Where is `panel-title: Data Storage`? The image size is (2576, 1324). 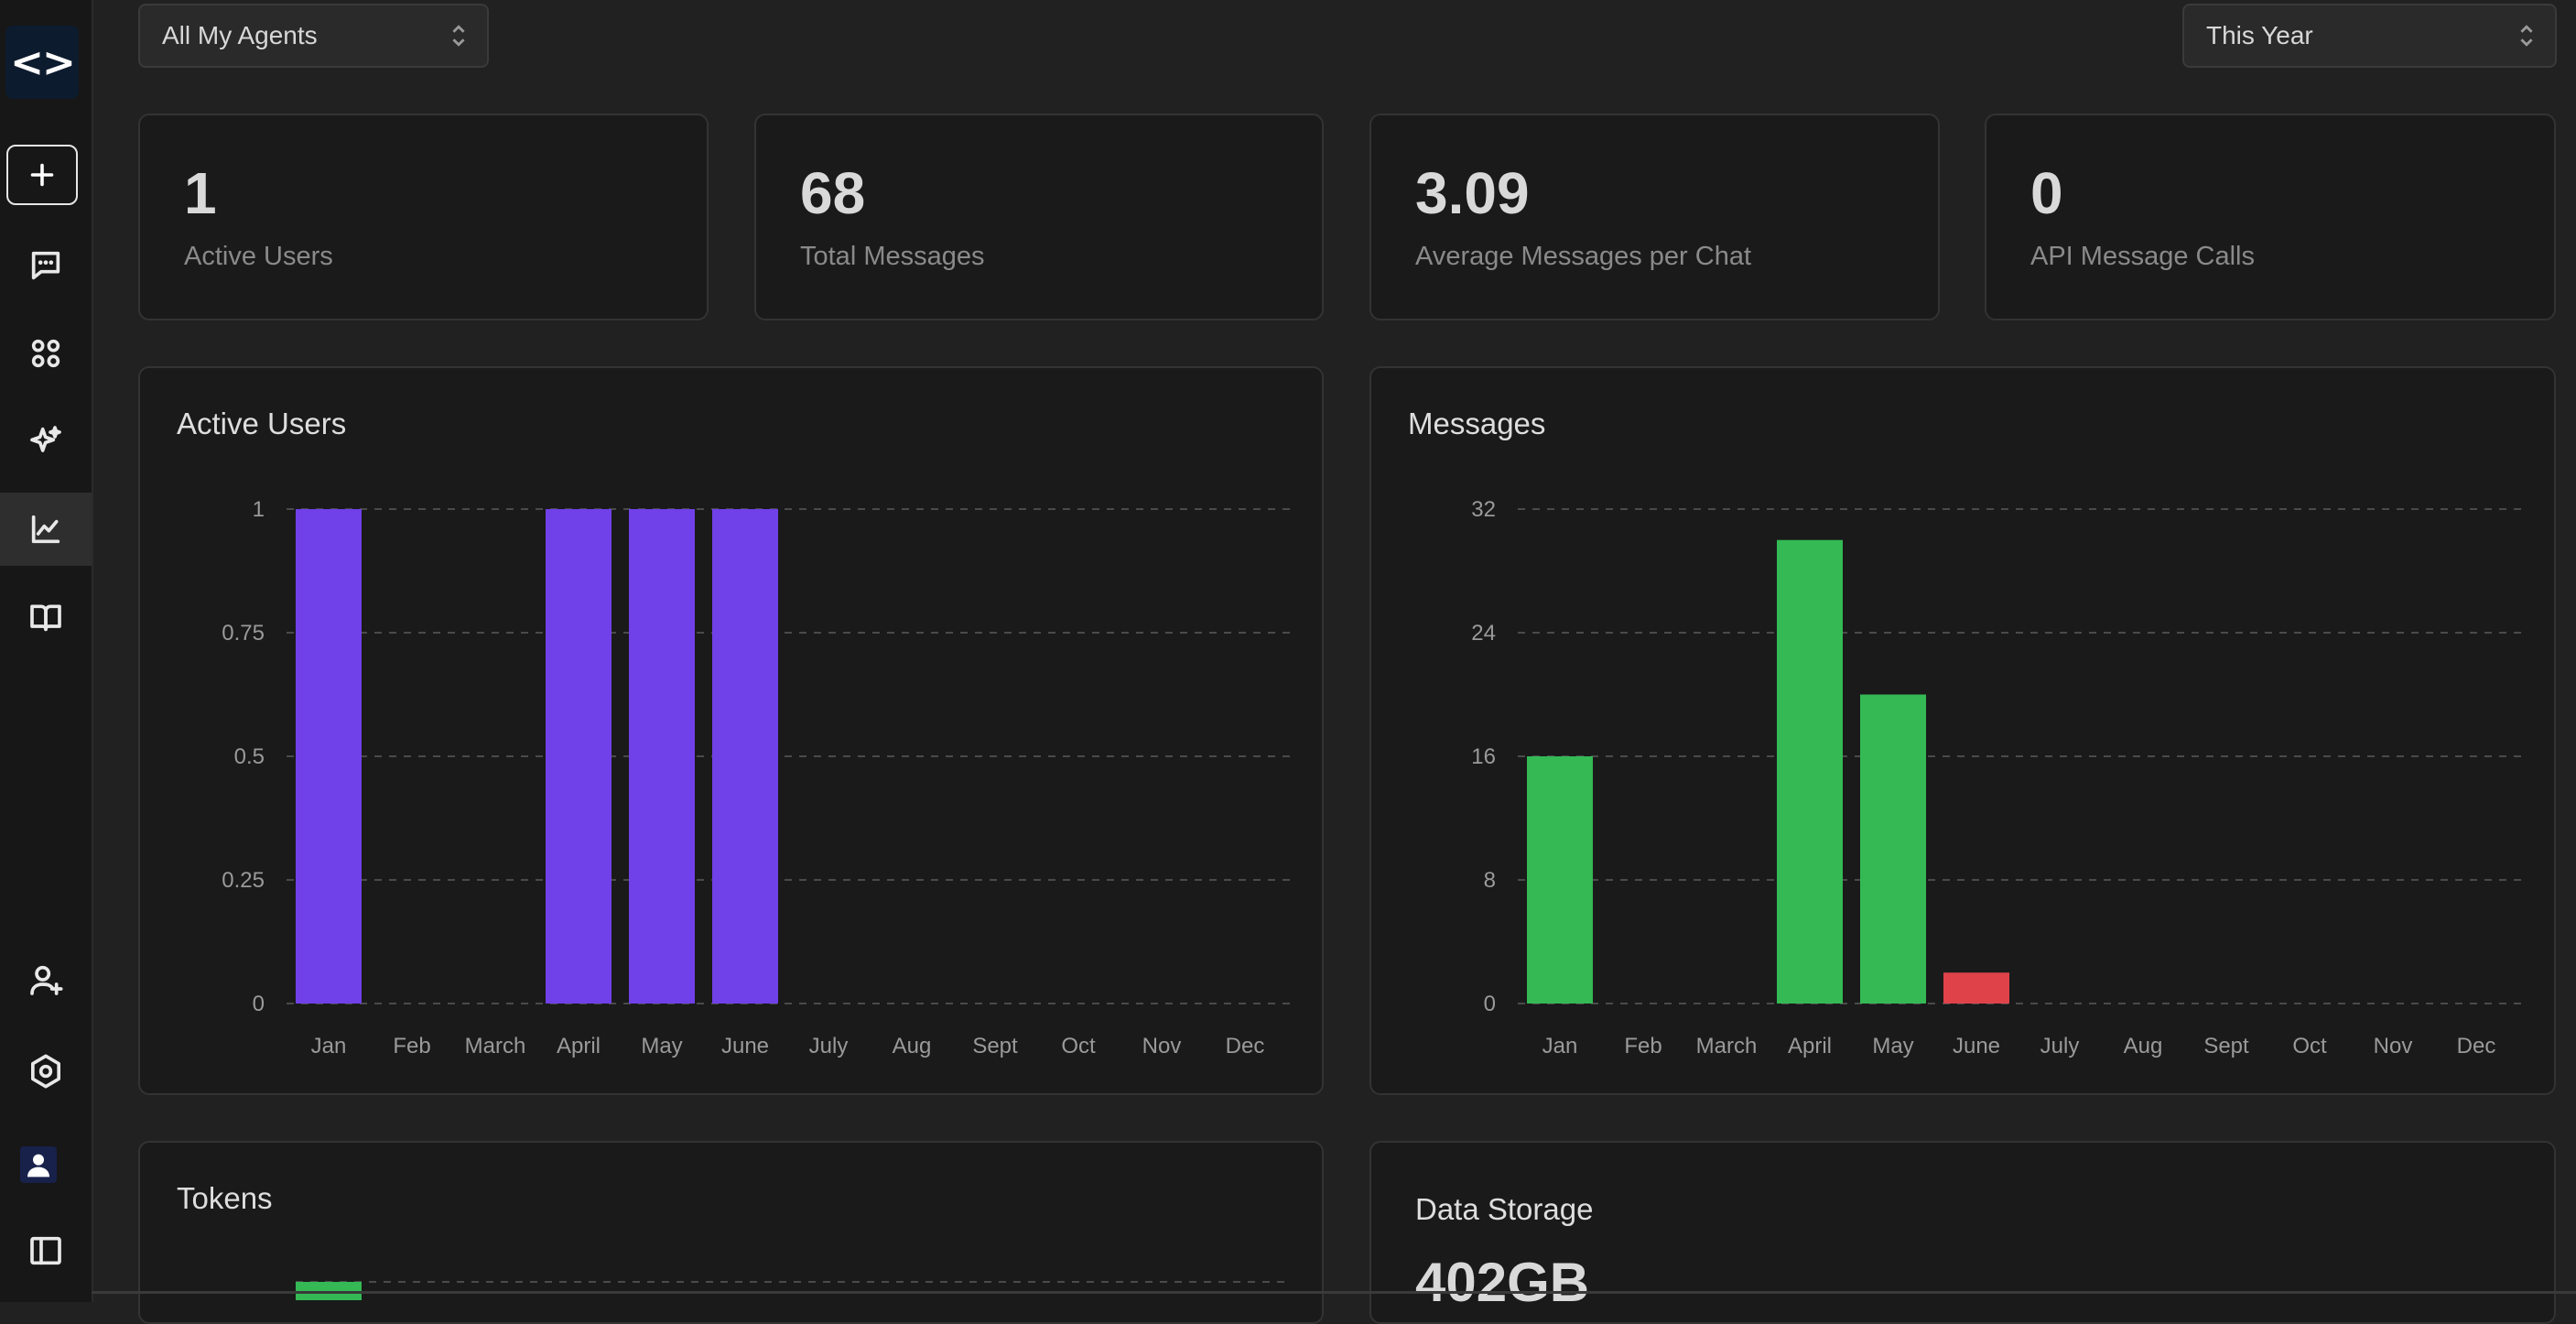 panel-title: Data Storage is located at coordinates (1505, 1209).